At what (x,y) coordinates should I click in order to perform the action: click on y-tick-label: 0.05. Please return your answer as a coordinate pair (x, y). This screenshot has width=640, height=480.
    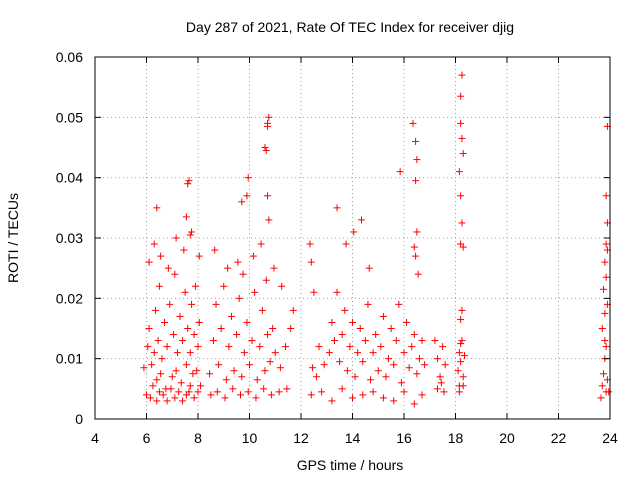
    Looking at the image, I should click on (69, 117).